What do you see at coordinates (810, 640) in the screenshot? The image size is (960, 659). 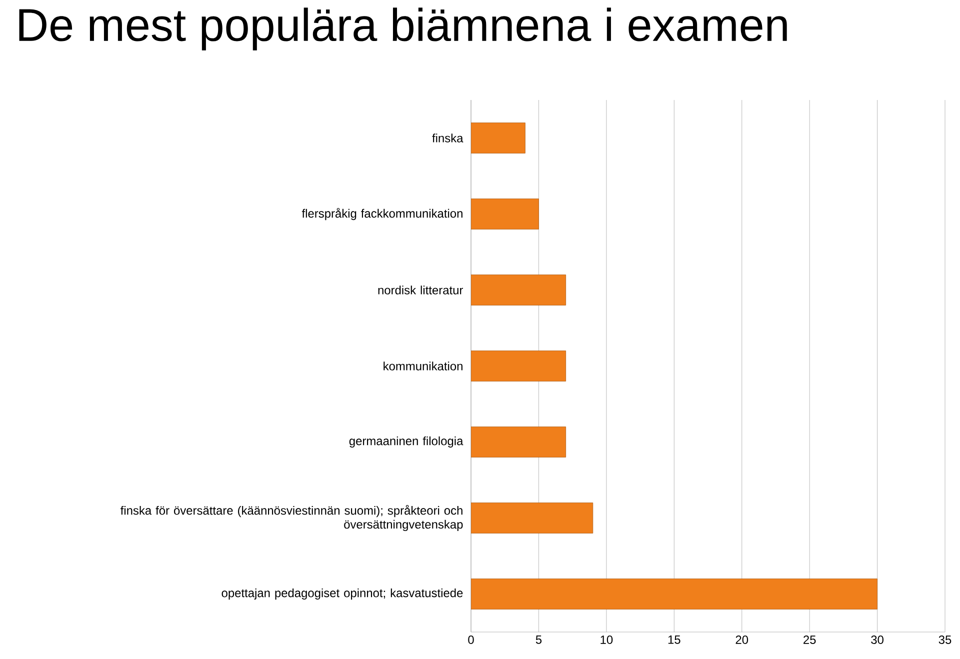 I see `x-tick-label: 25` at bounding box center [810, 640].